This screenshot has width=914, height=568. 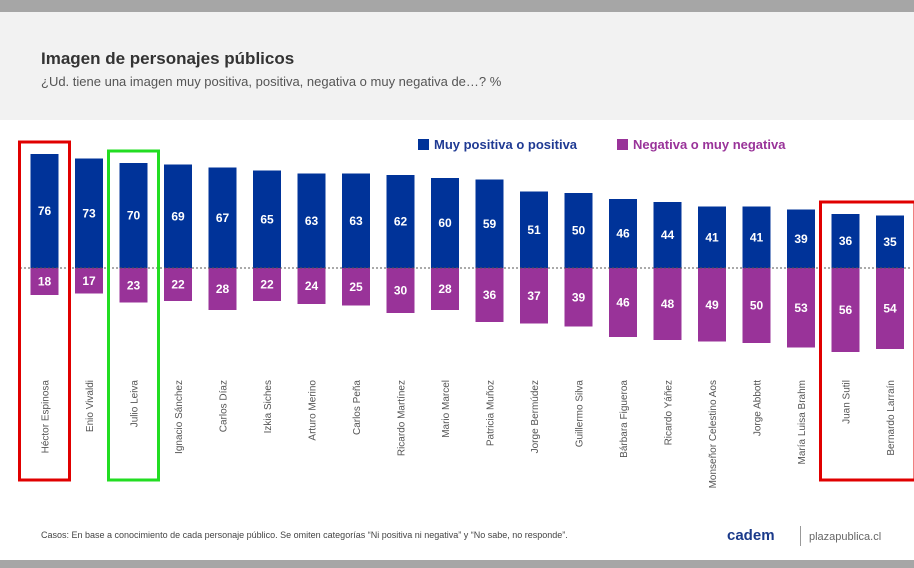 What do you see at coordinates (179, 417) in the screenshot?
I see `category-label: Ignacio Sánchez` at bounding box center [179, 417].